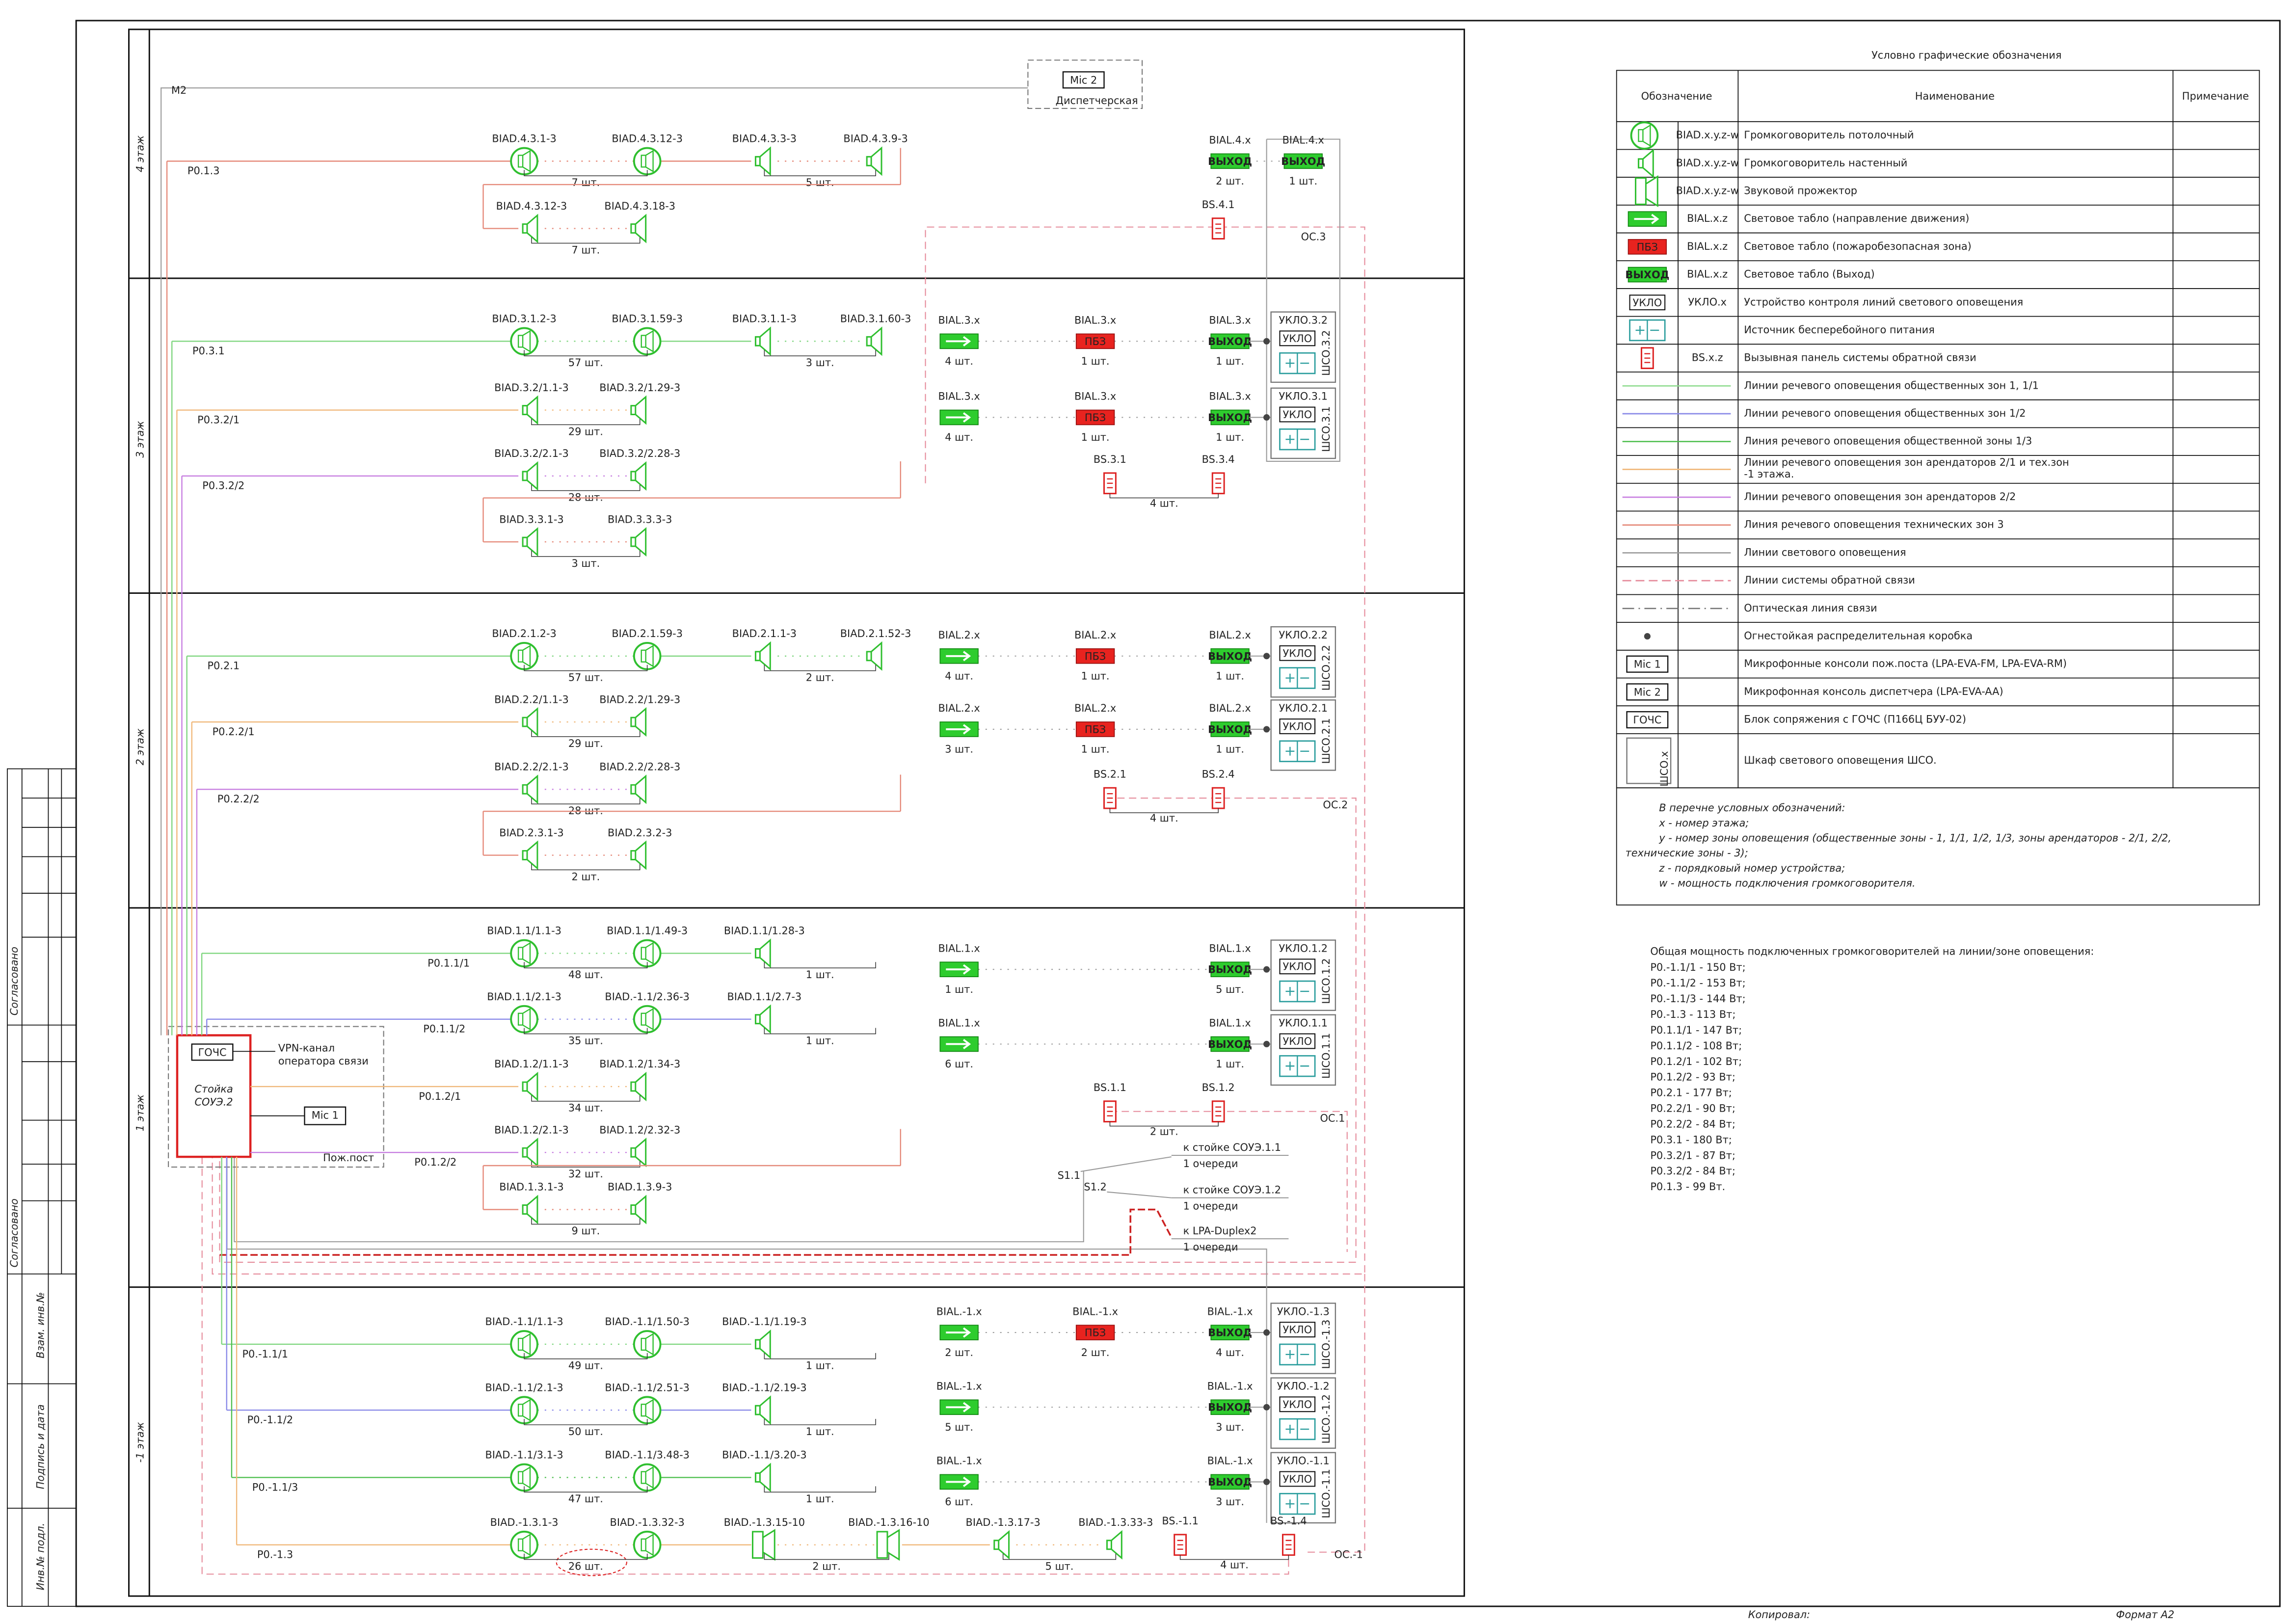  Describe the element at coordinates (1326, 353) in the screenshot. I see `cabinet-label: ШСО.3.2` at that location.